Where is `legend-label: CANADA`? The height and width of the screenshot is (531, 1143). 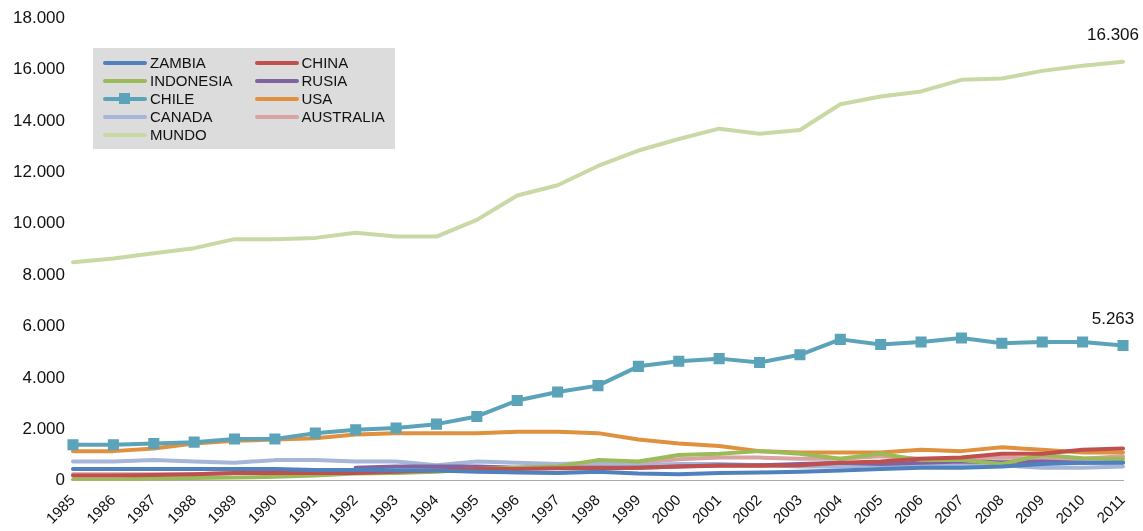
legend-label: CANADA is located at coordinates (181, 117).